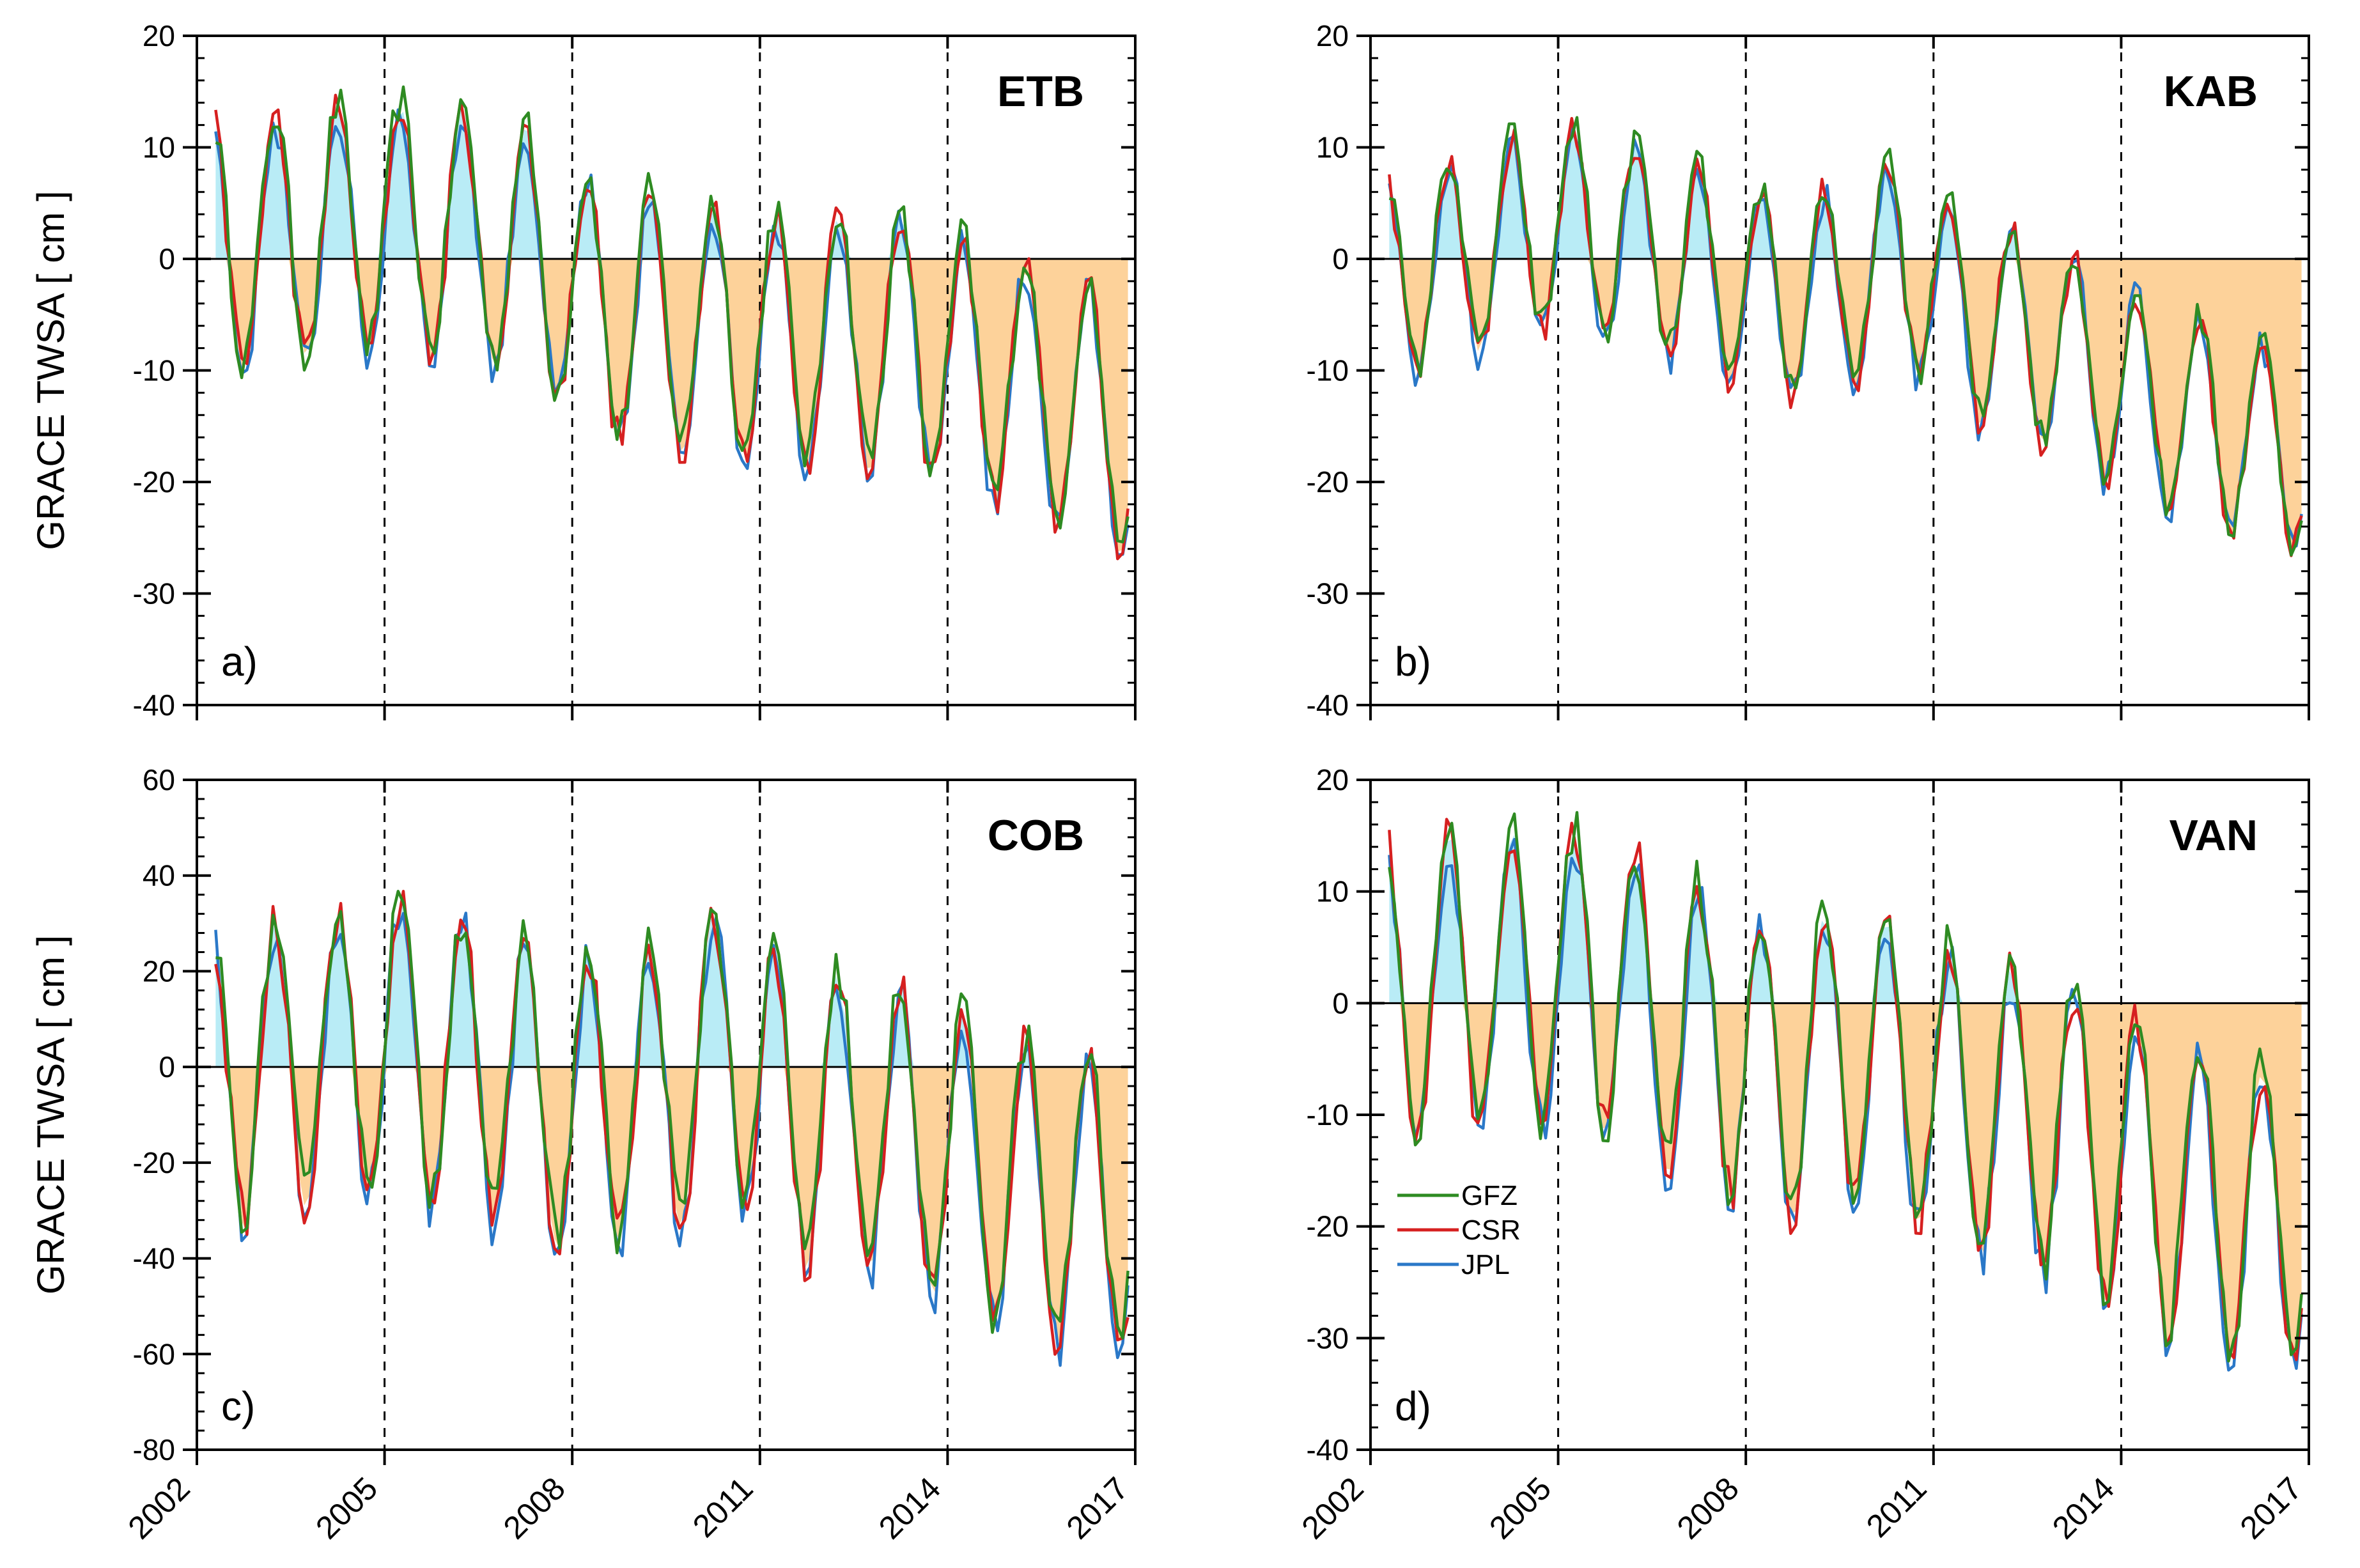 This screenshot has width=2360, height=1568. Describe the element at coordinates (1489, 1195) in the screenshot. I see `legend-label-gfz: GFZ` at that location.